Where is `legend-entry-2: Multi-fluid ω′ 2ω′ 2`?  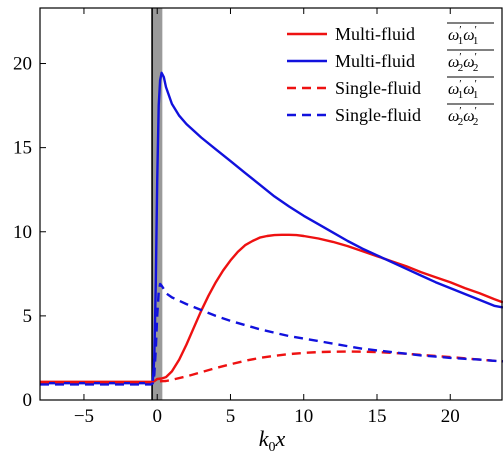 legend-entry-2: Multi-fluid ω′ 2ω′ 2 is located at coordinates (390, 61).